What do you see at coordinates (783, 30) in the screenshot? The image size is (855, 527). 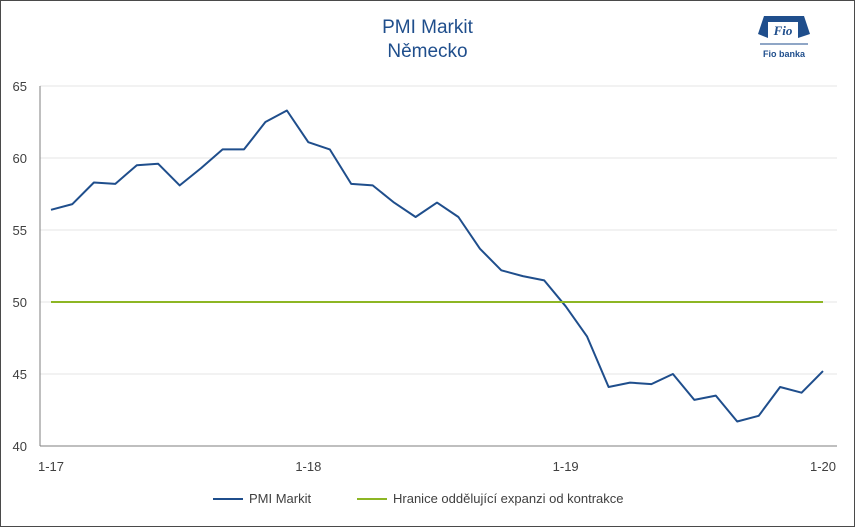 I see `logo-mark-text: Fio` at bounding box center [783, 30].